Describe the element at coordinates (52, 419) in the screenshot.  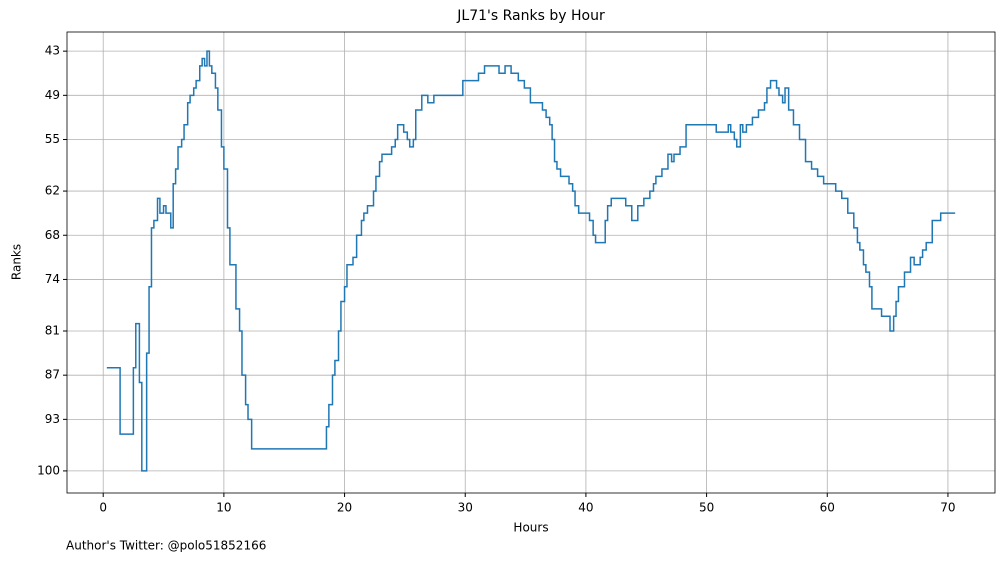
I see `y-tick-label: 93` at that location.